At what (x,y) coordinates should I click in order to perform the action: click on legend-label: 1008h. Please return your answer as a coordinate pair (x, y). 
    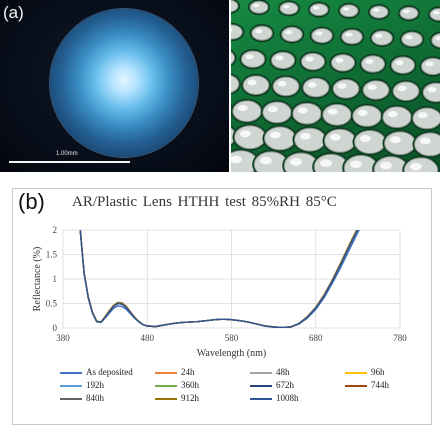
    Looking at the image, I should click on (287, 398).